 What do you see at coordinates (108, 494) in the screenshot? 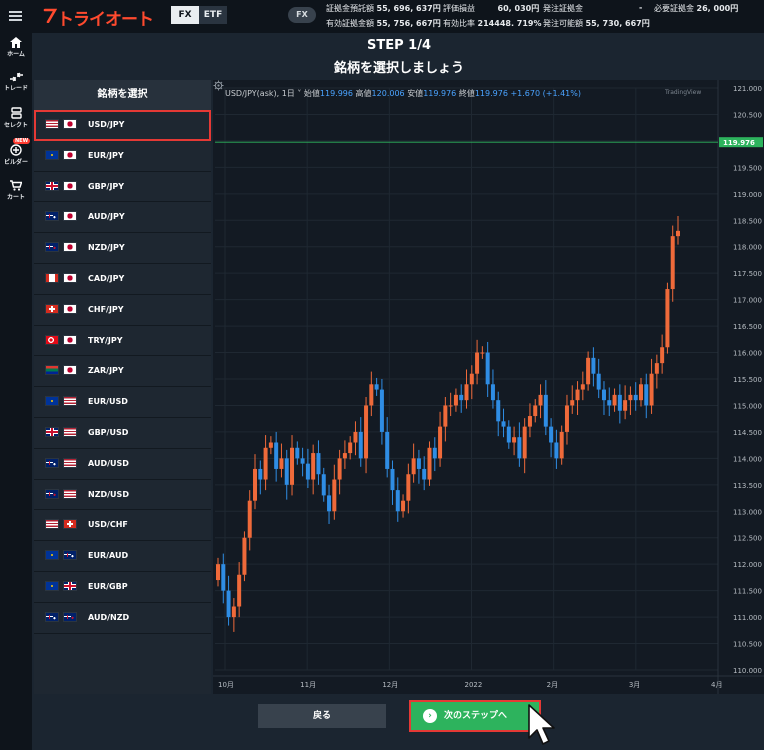
I see `symbol-label: NZD/USD` at bounding box center [108, 494].